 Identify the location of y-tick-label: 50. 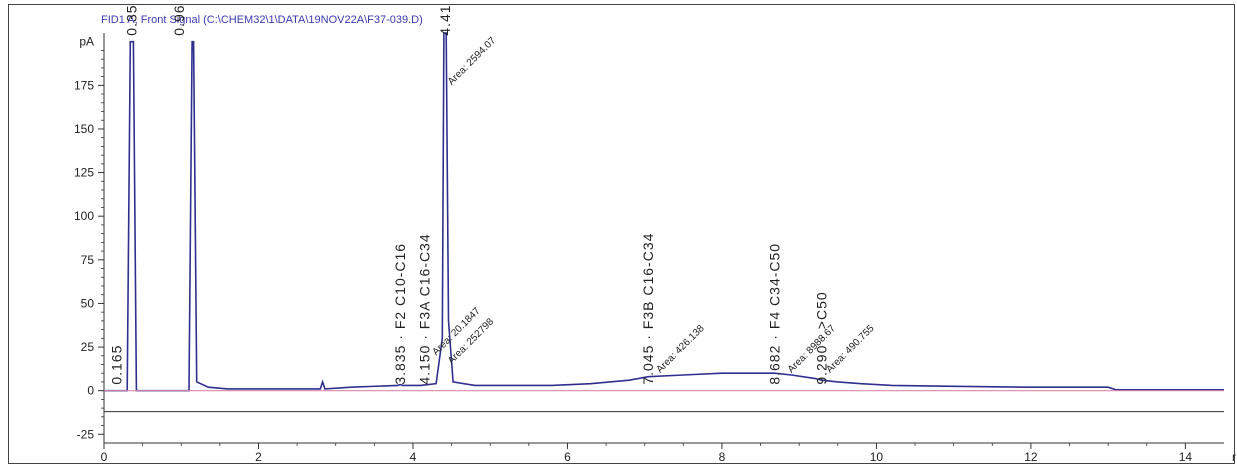
(88, 303).